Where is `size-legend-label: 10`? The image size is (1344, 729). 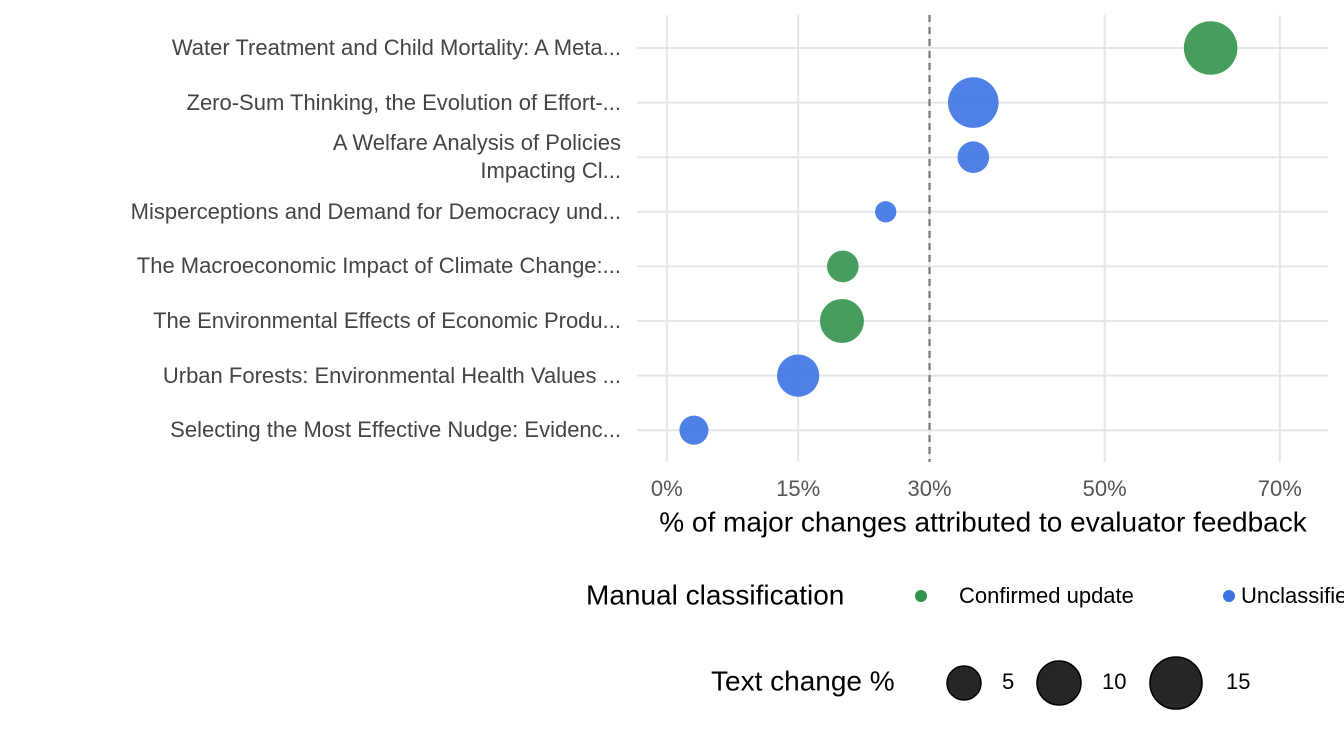 size-legend-label: 10 is located at coordinates (1114, 681).